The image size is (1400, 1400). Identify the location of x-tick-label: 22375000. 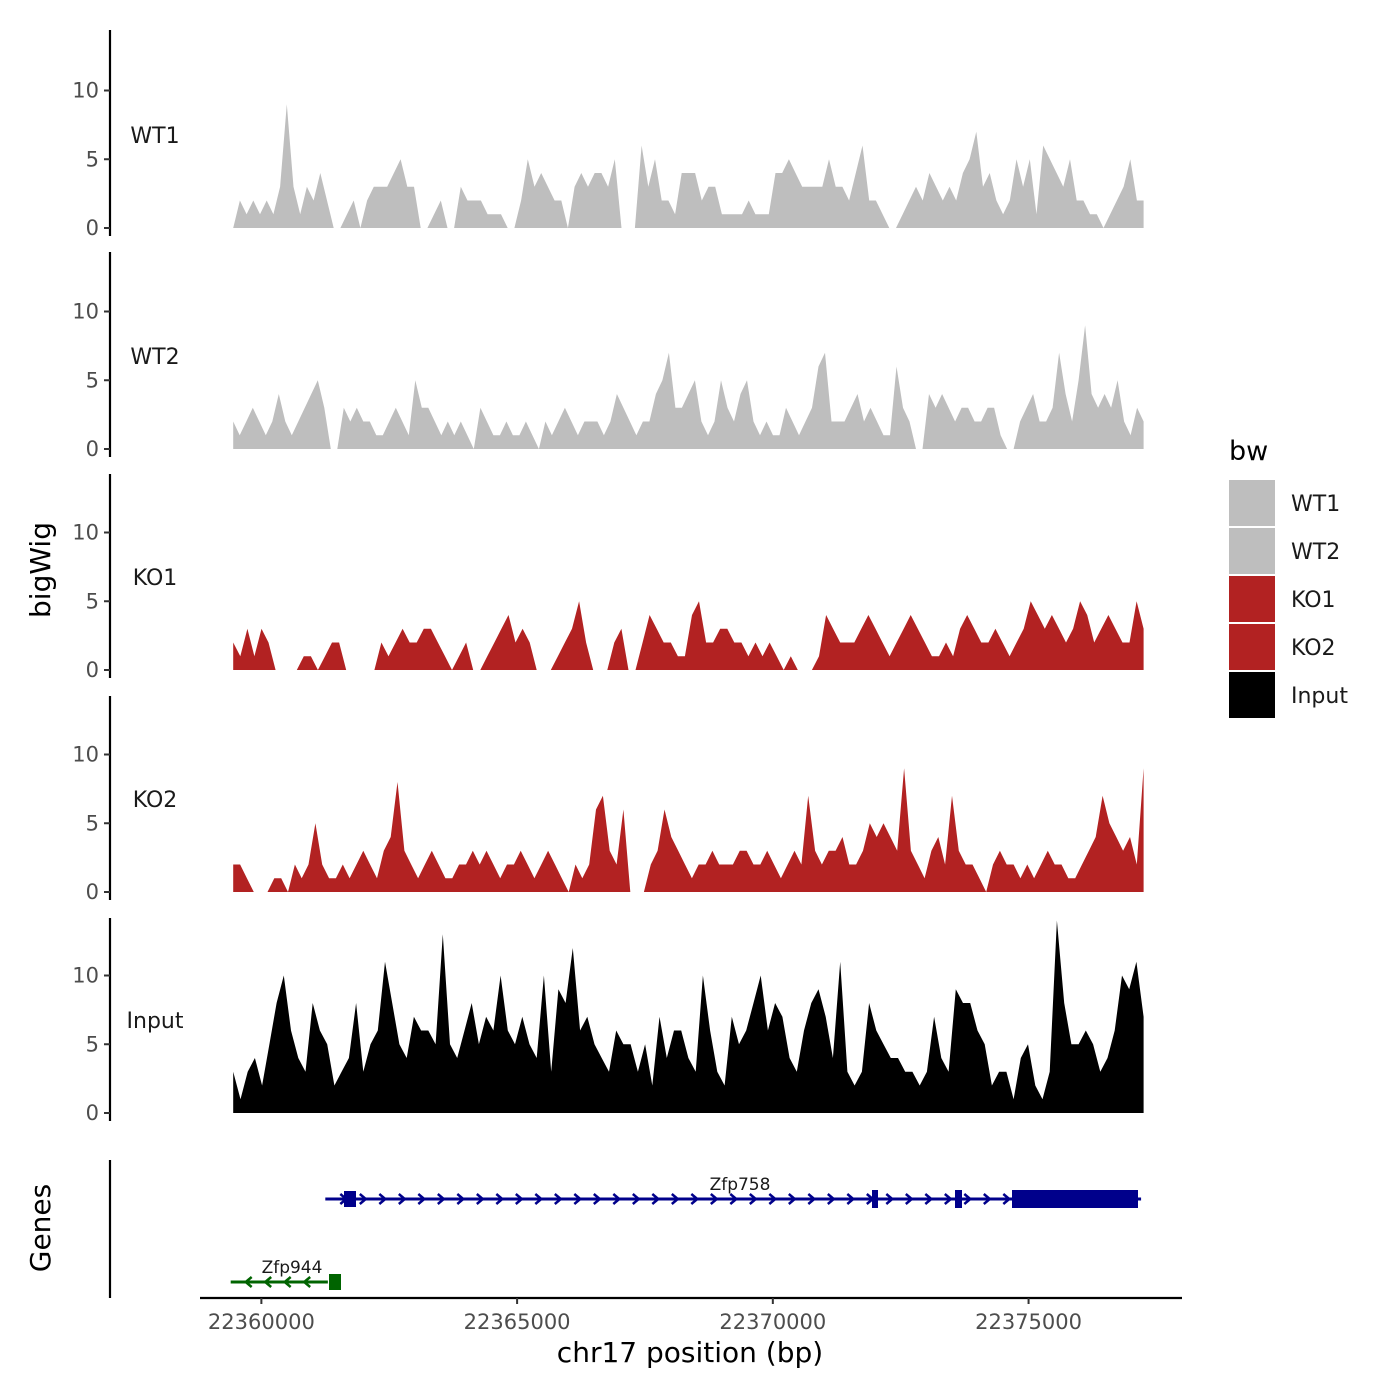
(1028, 1322).